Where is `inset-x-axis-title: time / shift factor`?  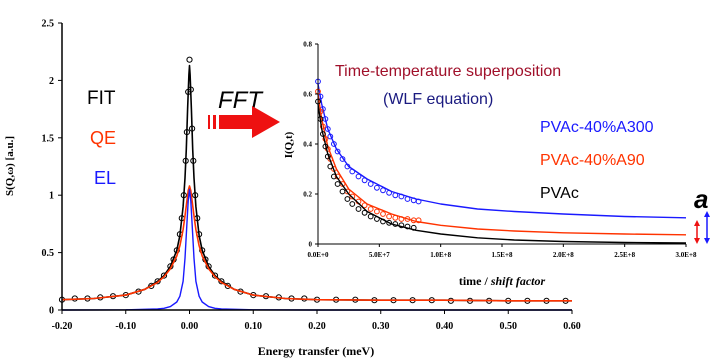
inset-x-axis-title: time / shift factor is located at coordinates (502, 281).